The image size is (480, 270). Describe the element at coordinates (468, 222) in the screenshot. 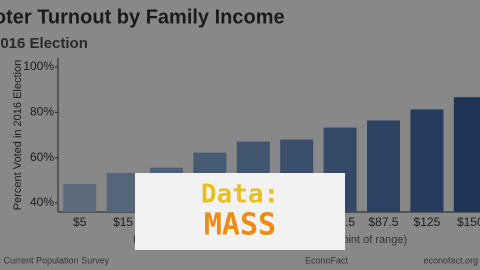

I see `x-tick-label: $150` at that location.